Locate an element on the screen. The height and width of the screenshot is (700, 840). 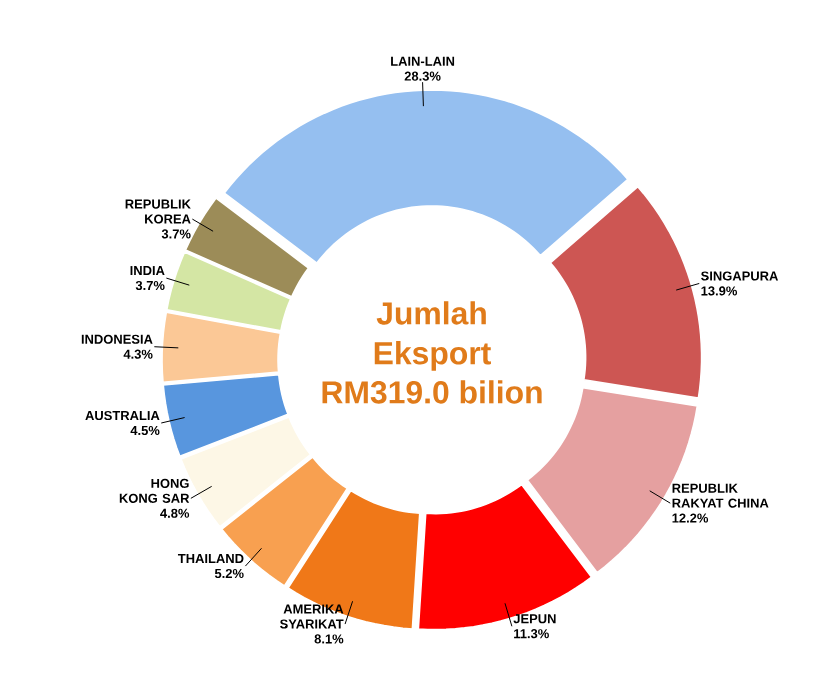
text: Jumlah Eksport is located at coordinates (432, 336).